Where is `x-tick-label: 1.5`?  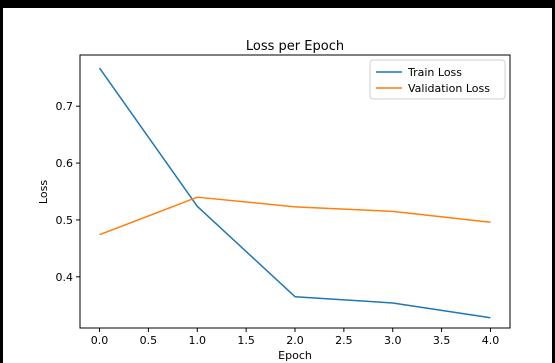
x-tick-label: 1.5 is located at coordinates (246, 340).